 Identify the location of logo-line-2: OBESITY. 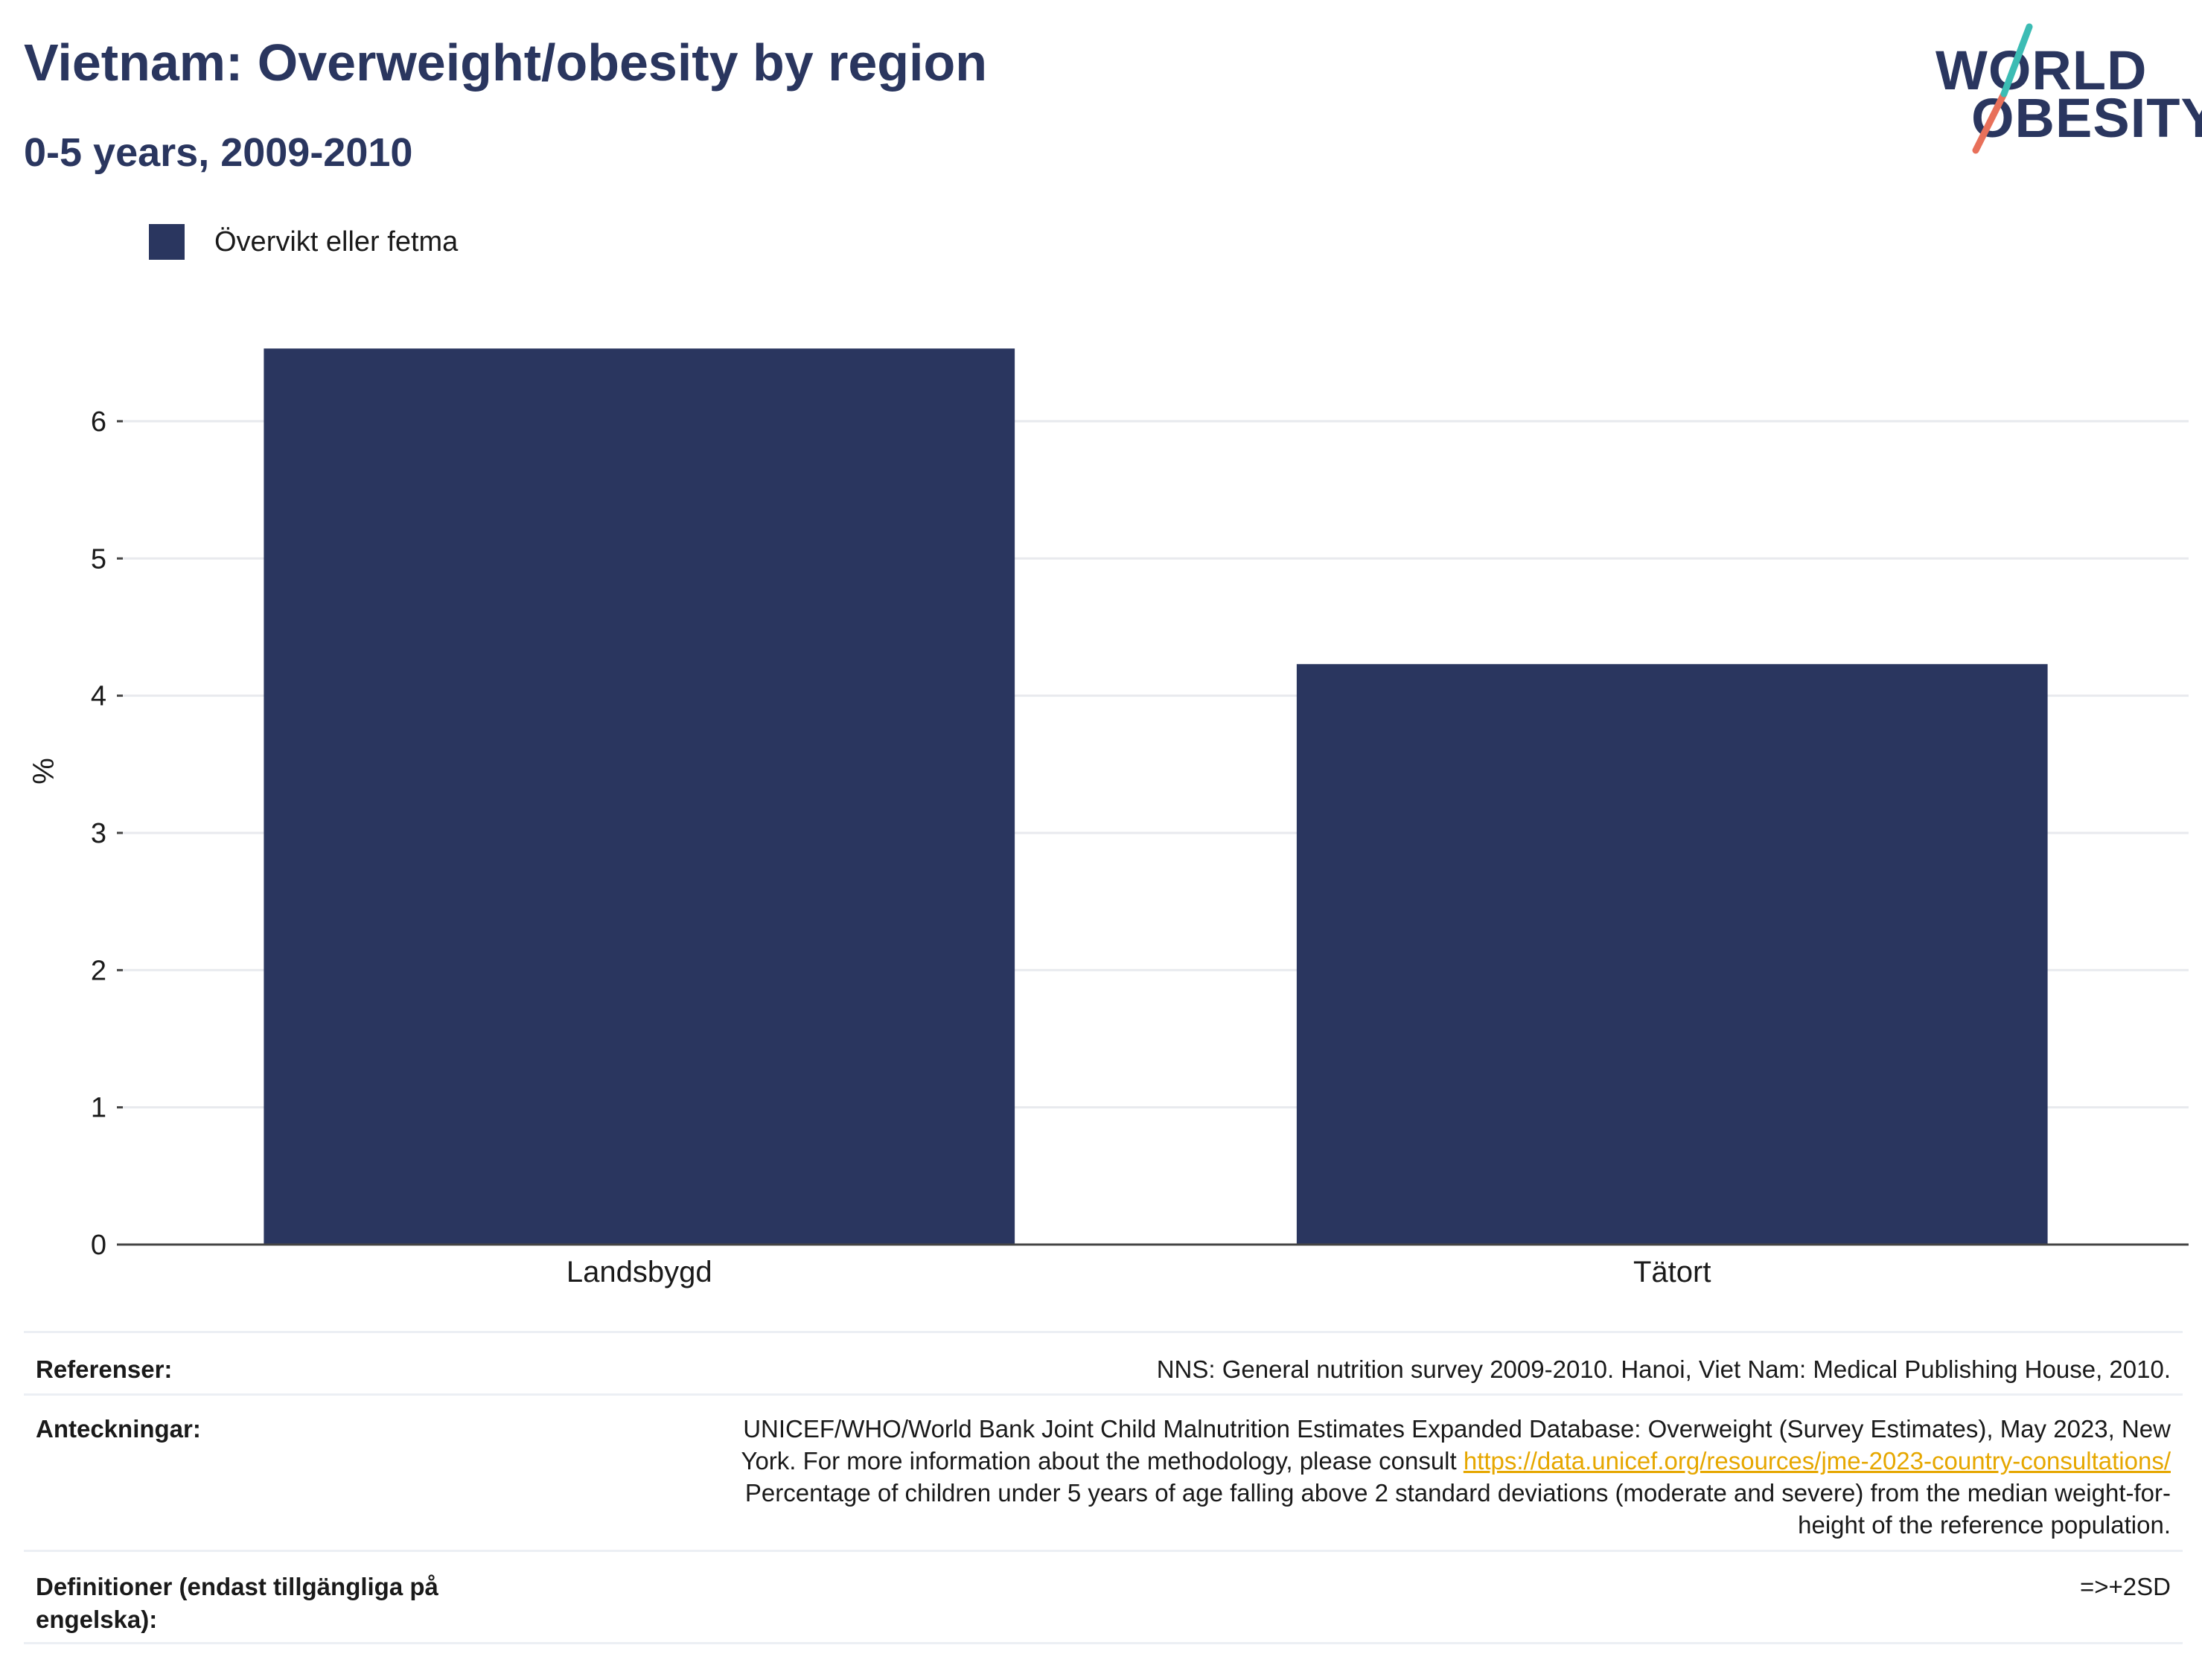
(2086, 118).